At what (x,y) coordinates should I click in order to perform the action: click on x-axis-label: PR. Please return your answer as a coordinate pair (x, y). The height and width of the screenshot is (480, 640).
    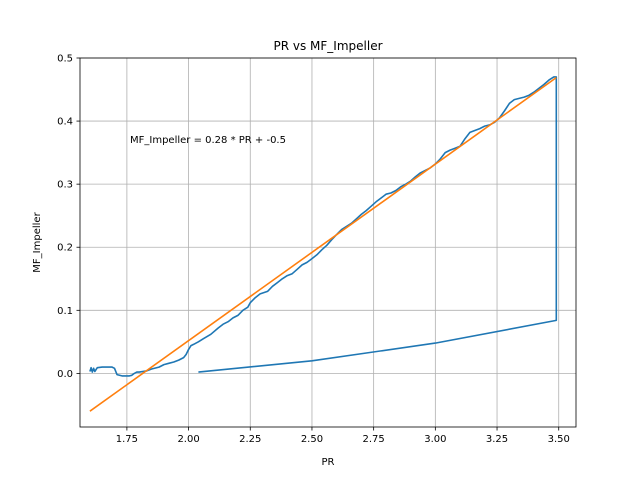
    Looking at the image, I should click on (328, 462).